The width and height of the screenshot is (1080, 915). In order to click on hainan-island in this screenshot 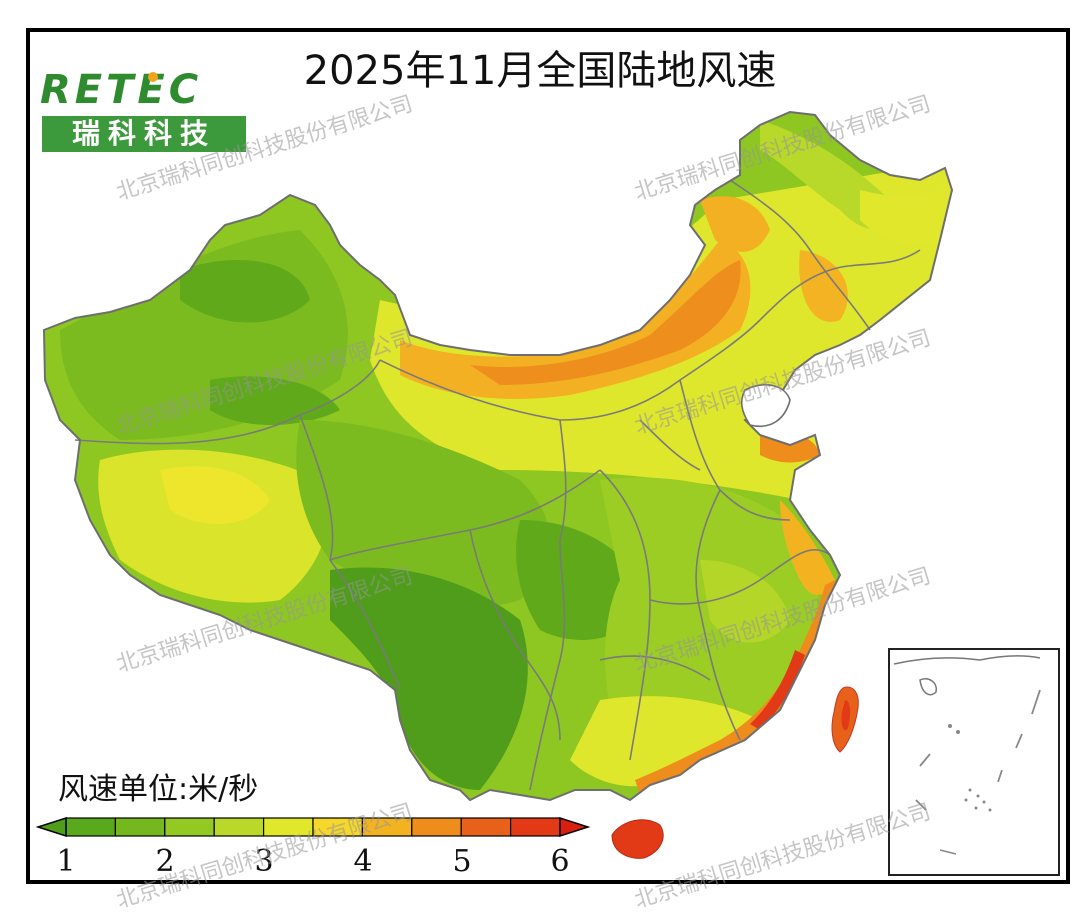, I will do `click(637, 839)`.